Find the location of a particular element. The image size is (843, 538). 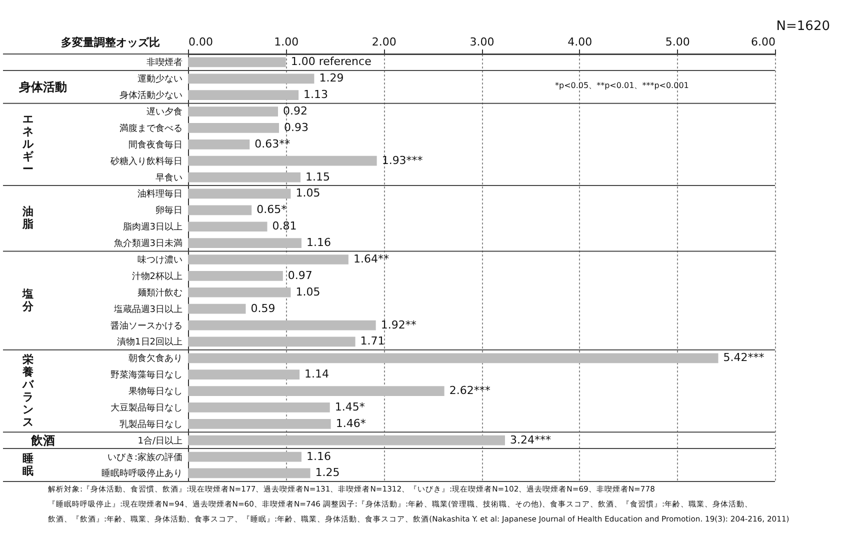

data-label: 0.65* is located at coordinates (272, 209).